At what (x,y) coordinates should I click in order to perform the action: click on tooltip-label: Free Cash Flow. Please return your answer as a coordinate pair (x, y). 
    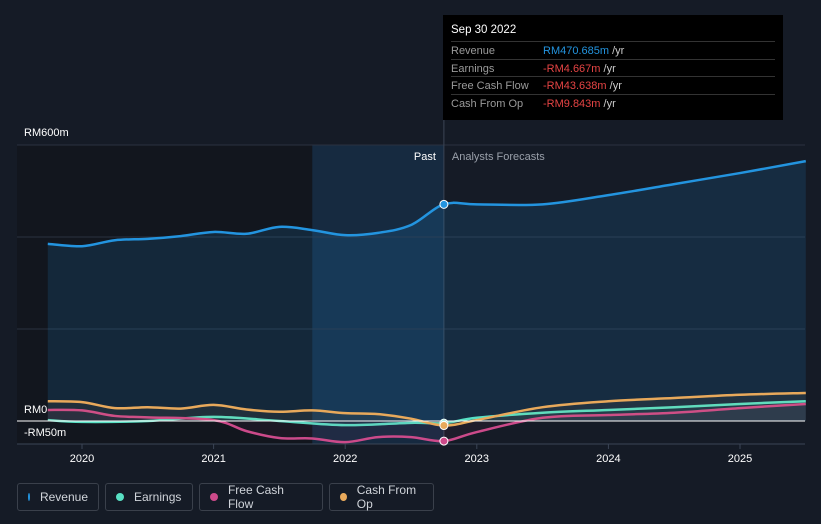
    Looking at the image, I should click on (490, 86).